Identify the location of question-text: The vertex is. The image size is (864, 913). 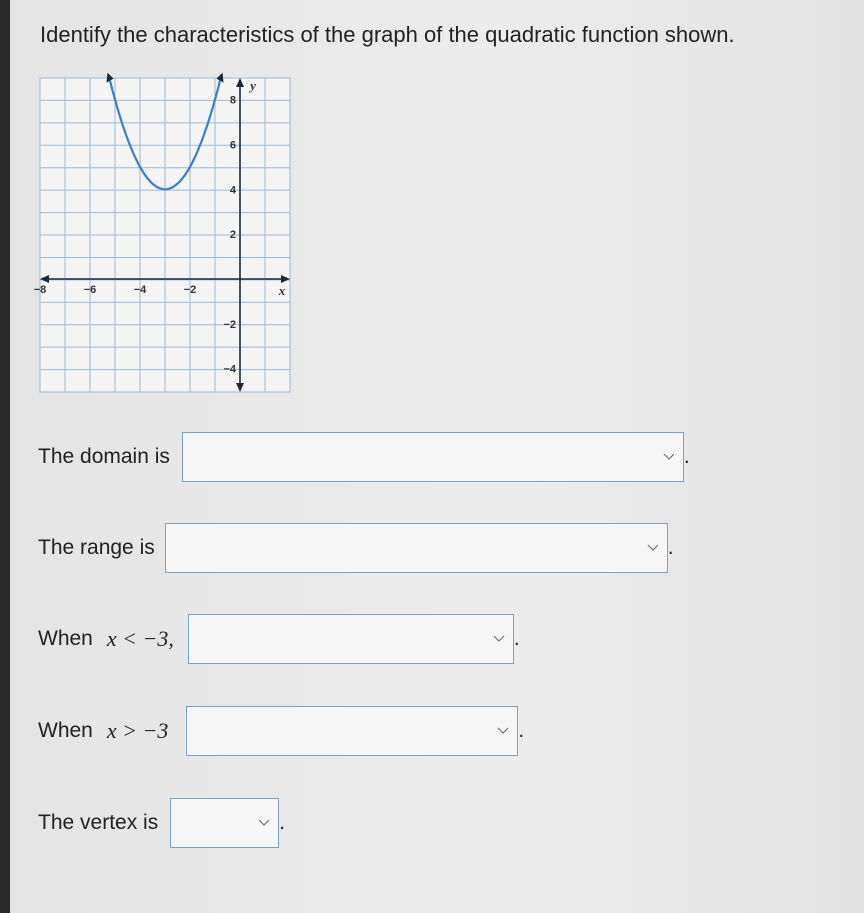
(98, 822).